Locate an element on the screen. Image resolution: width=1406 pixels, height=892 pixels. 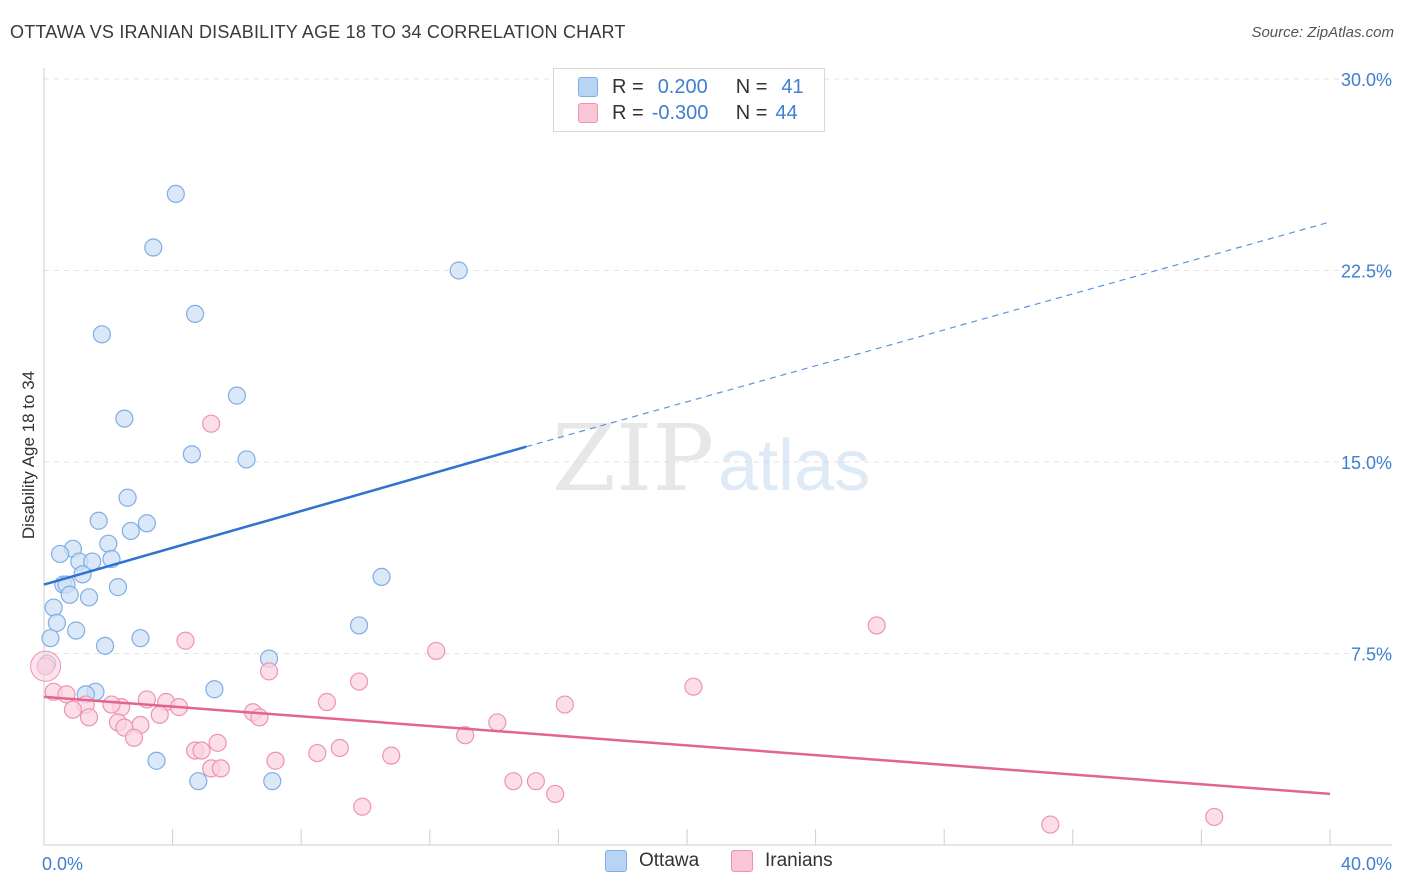
trend-line-iranians is located at coordinates (687, 745).